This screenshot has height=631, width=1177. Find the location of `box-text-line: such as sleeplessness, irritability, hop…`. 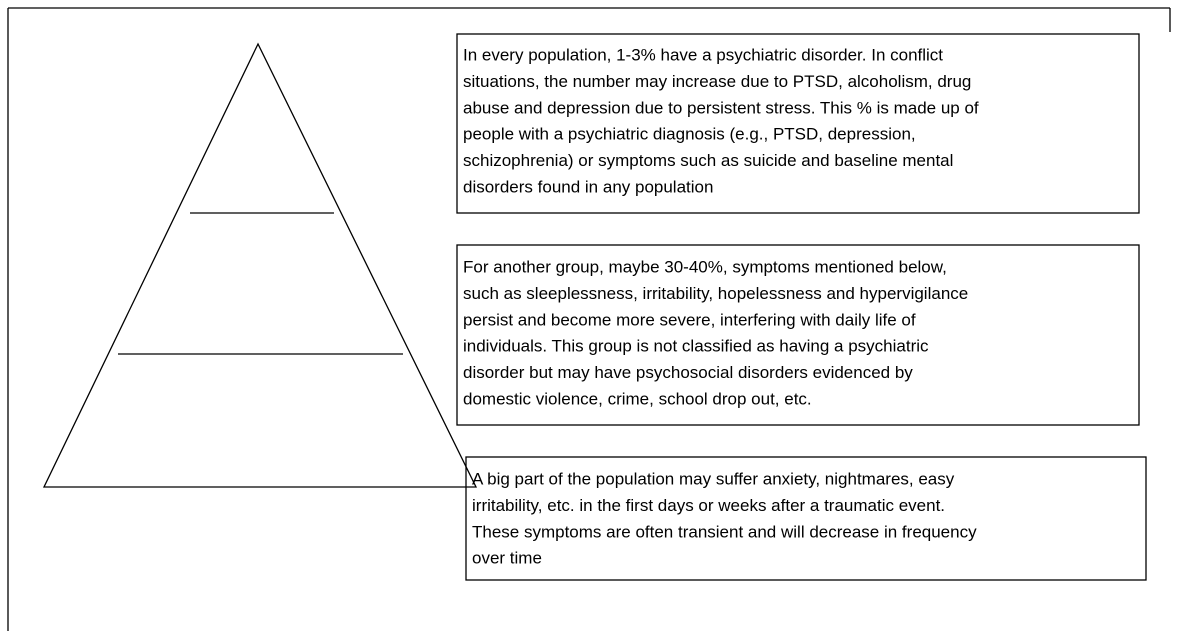

box-text-line: such as sleeplessness, irritability, hop… is located at coordinates (715, 293).